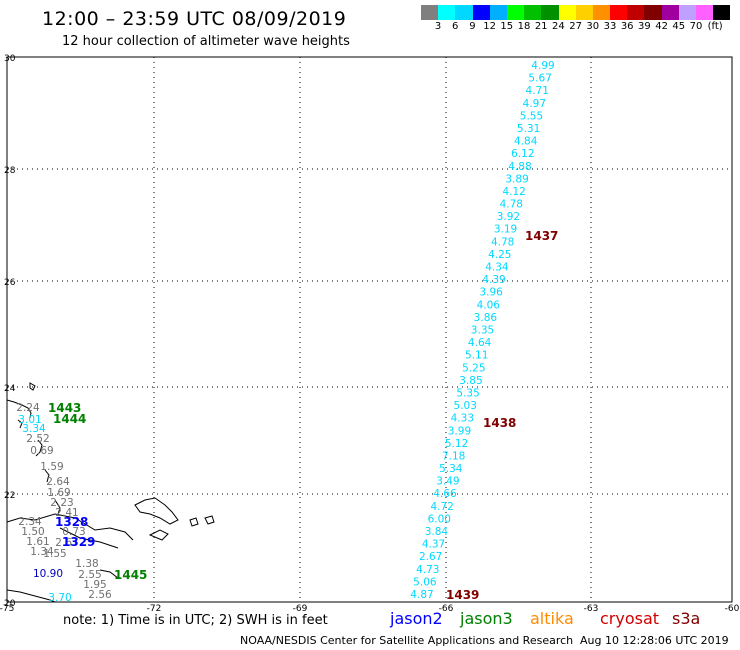 This screenshot has height=650, width=740. Describe the element at coordinates (591, 609) in the screenshot. I see `x-axis-label: -63` at that location.